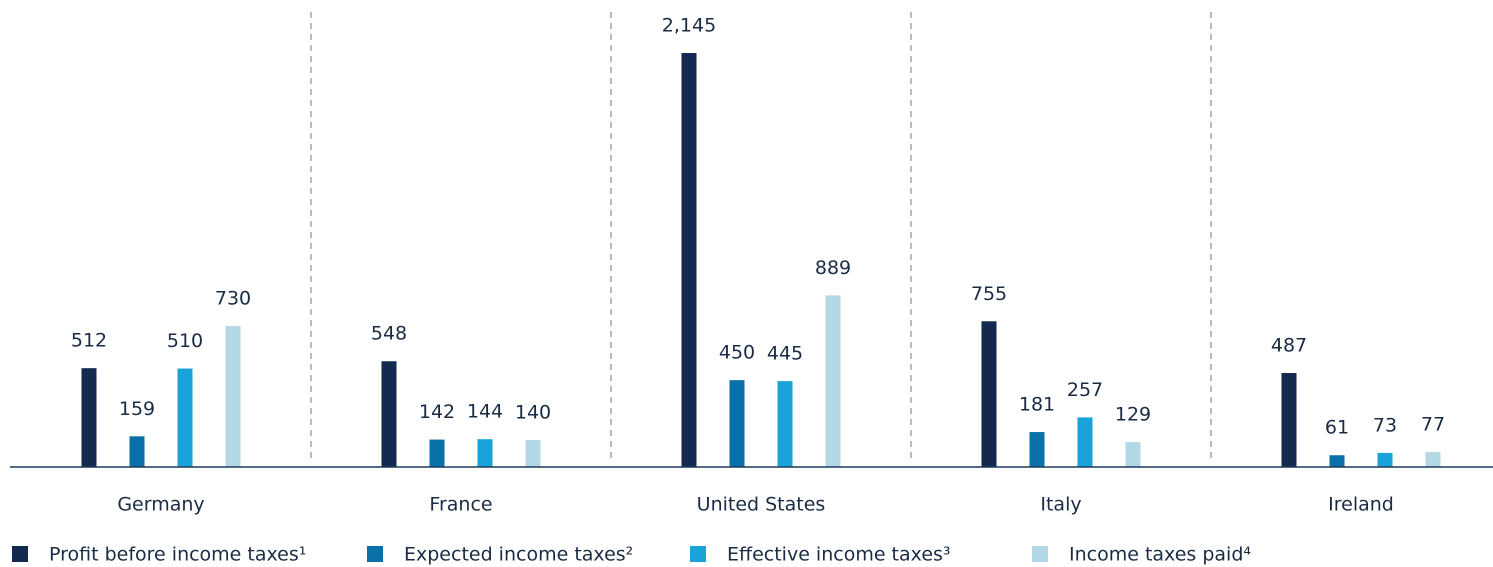 The image size is (1493, 567). What do you see at coordinates (533, 412) in the screenshot?
I see `value-label: 140` at bounding box center [533, 412].